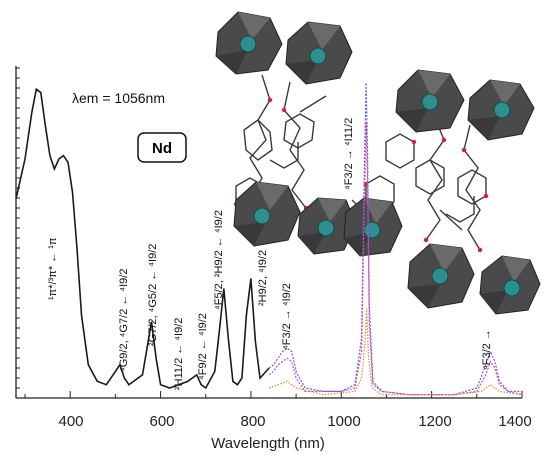 This screenshot has width=544, height=457. I want to click on x-tick-labels: 400 600 800 1000 1200 1400, so click(294, 421).